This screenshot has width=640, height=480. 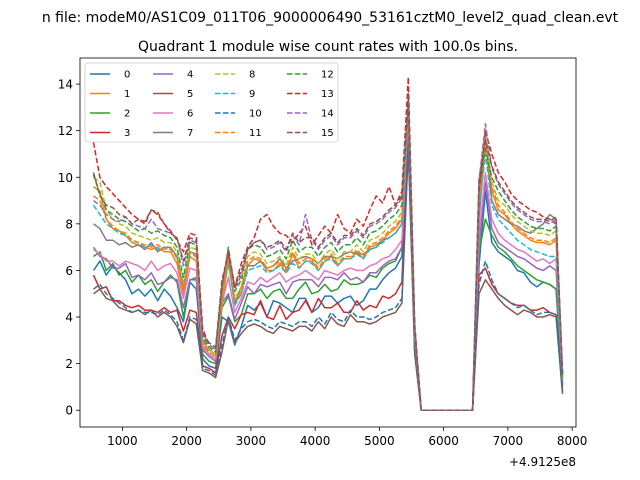 I want to click on y-tick-label: 10, so click(x=65, y=178).